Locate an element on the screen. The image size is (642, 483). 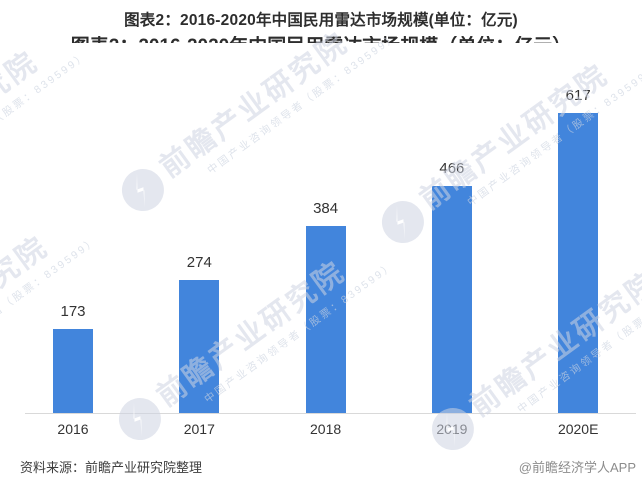
bar-2018 is located at coordinates (325, 319).